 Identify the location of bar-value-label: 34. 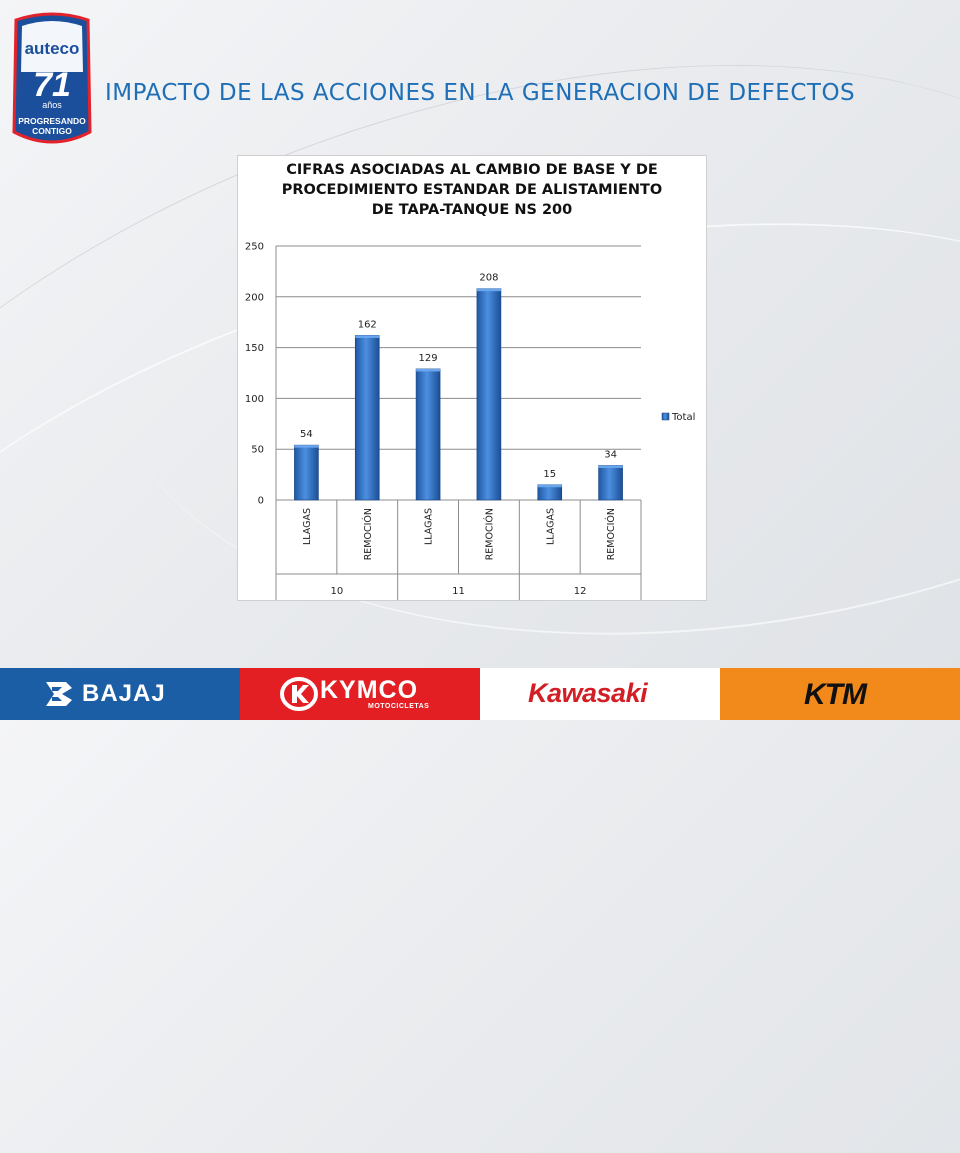
(610, 454).